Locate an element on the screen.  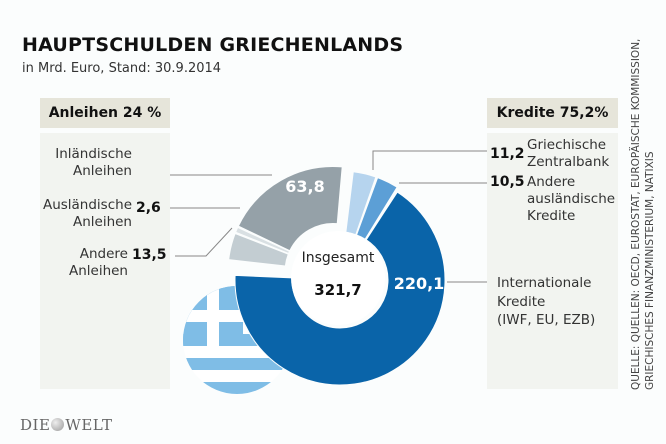
leader-line-andere-anleihen is located at coordinates (204, 242).